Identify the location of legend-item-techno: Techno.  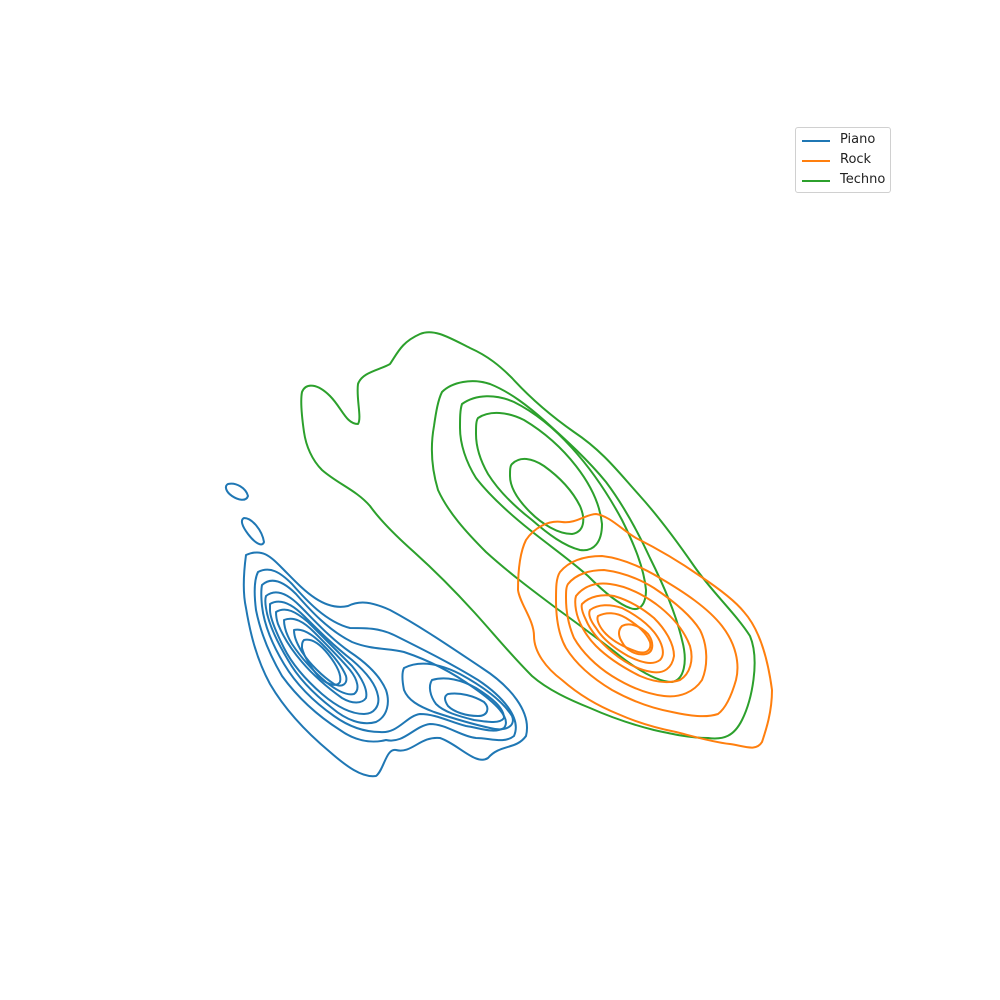
(845, 180).